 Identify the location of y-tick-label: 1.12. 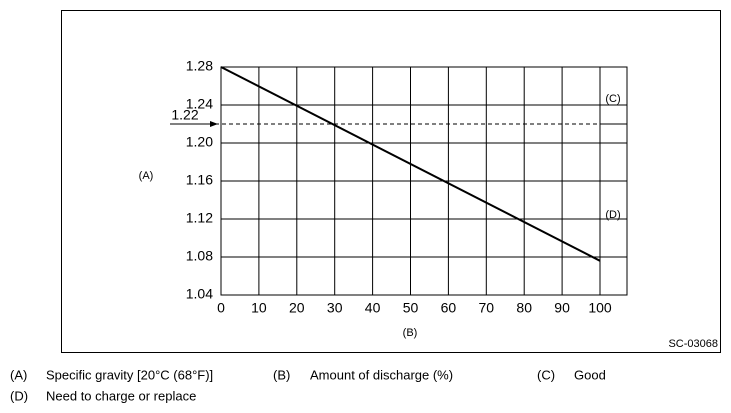
(199, 218).